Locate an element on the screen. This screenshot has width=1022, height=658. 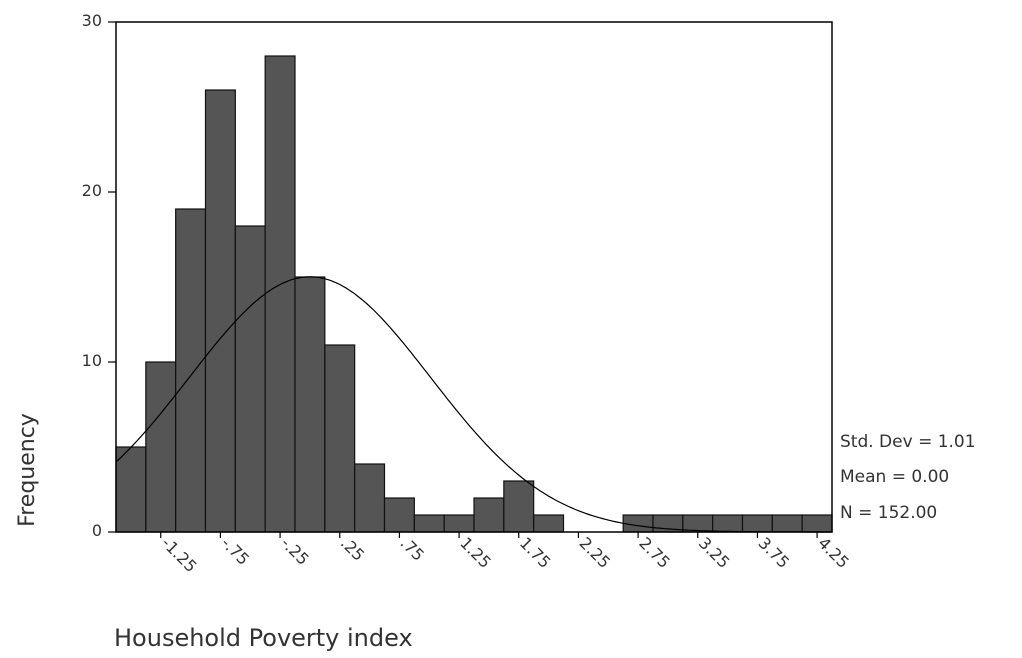
x-tick-label: 1.75 is located at coordinates (535, 552).